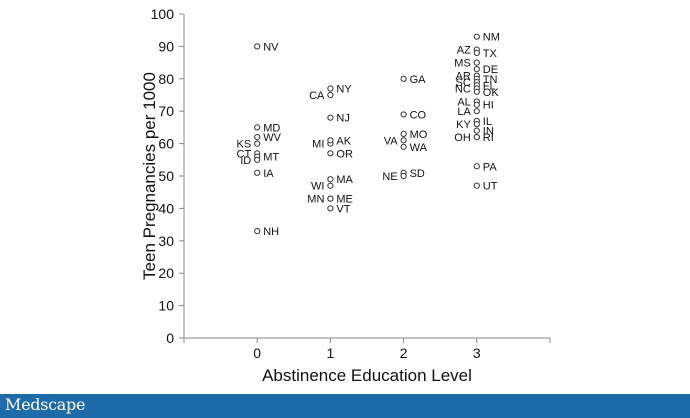 The height and width of the screenshot is (418, 690). Describe the element at coordinates (166, 273) in the screenshot. I see `y-tick-label: 20` at that location.